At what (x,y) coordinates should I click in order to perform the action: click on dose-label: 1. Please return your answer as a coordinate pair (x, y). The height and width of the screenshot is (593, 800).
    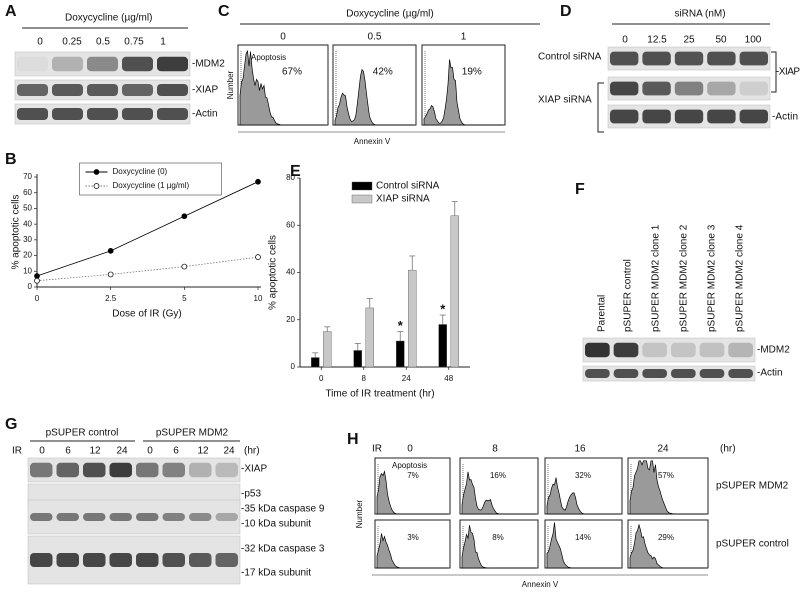
    Looking at the image, I should click on (464, 37).